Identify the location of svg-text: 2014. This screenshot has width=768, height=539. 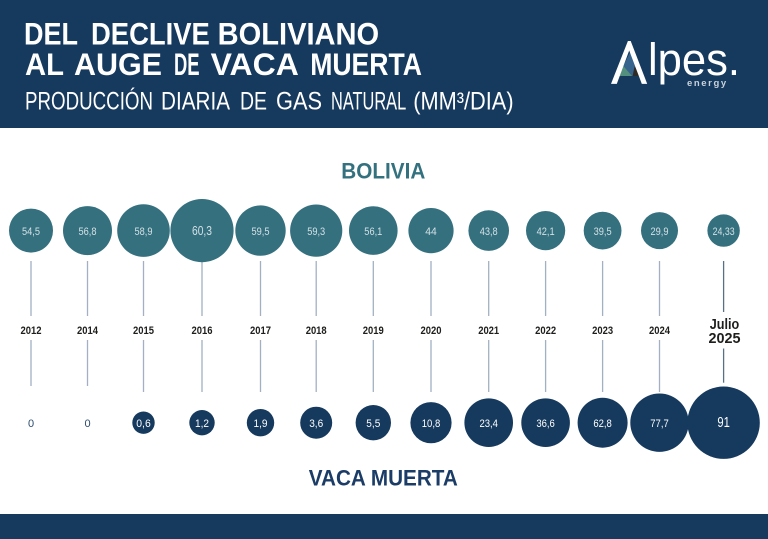
(88, 331).